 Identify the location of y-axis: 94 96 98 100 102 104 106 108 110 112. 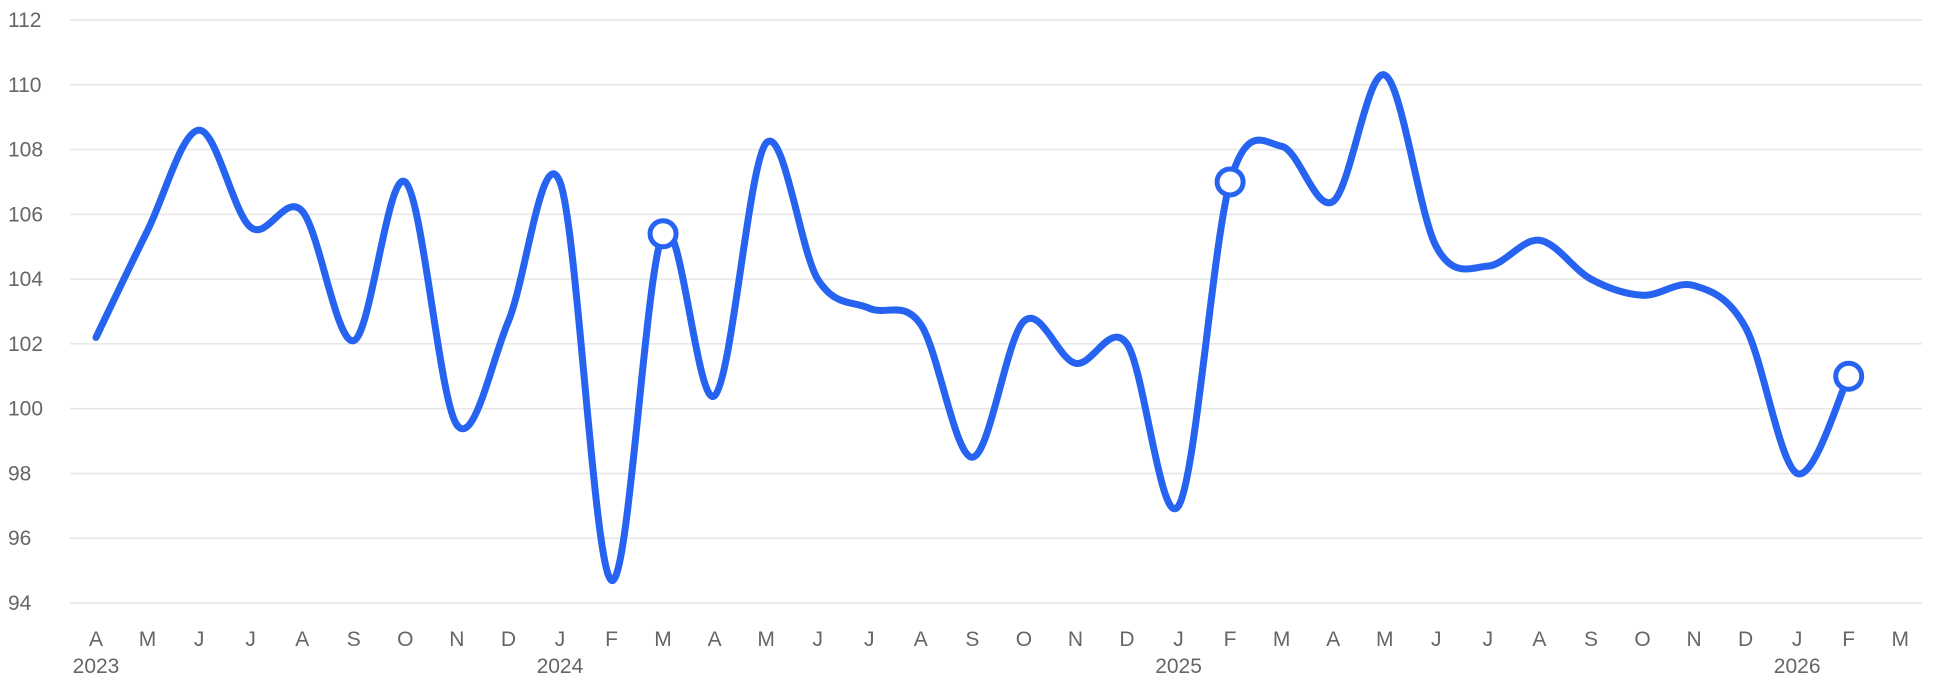
(25, 312).